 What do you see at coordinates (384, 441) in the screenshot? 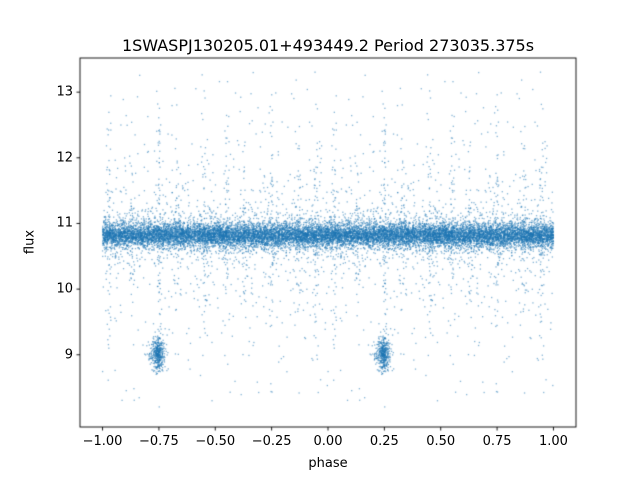
I see `x-tick-label-5: 0.25` at bounding box center [384, 441].